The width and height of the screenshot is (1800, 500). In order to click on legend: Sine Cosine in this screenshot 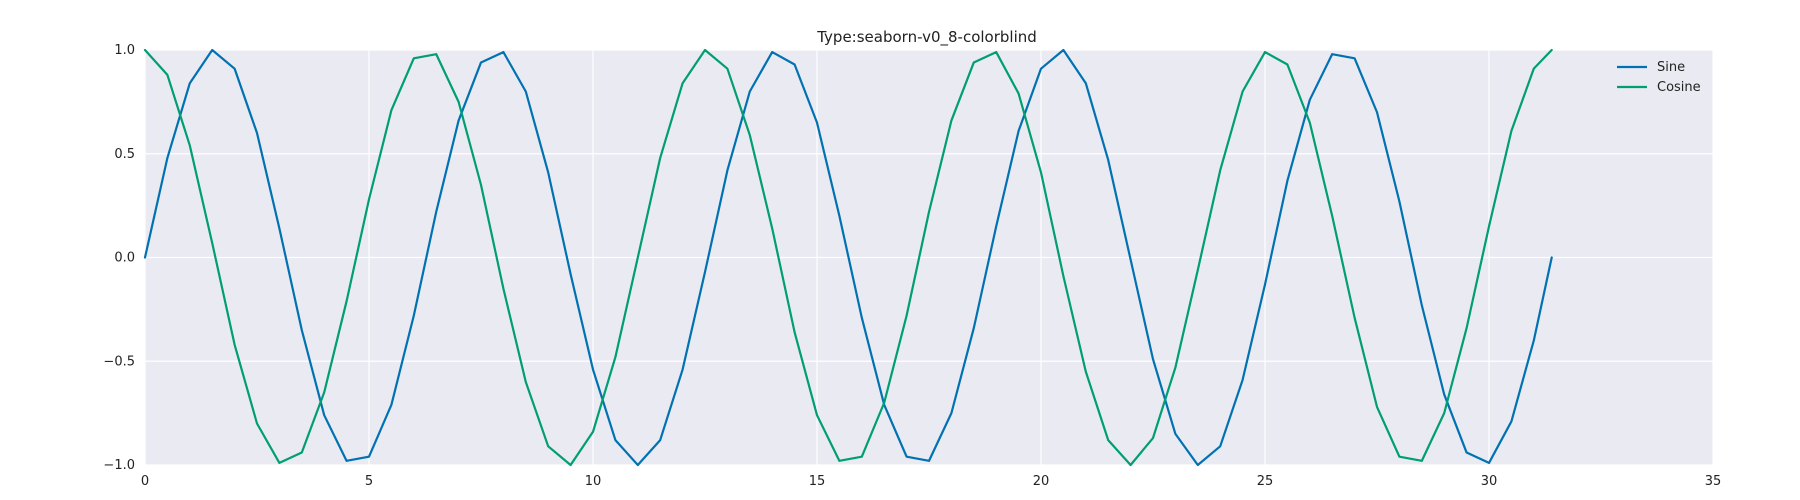, I will do `click(1659, 77)`.